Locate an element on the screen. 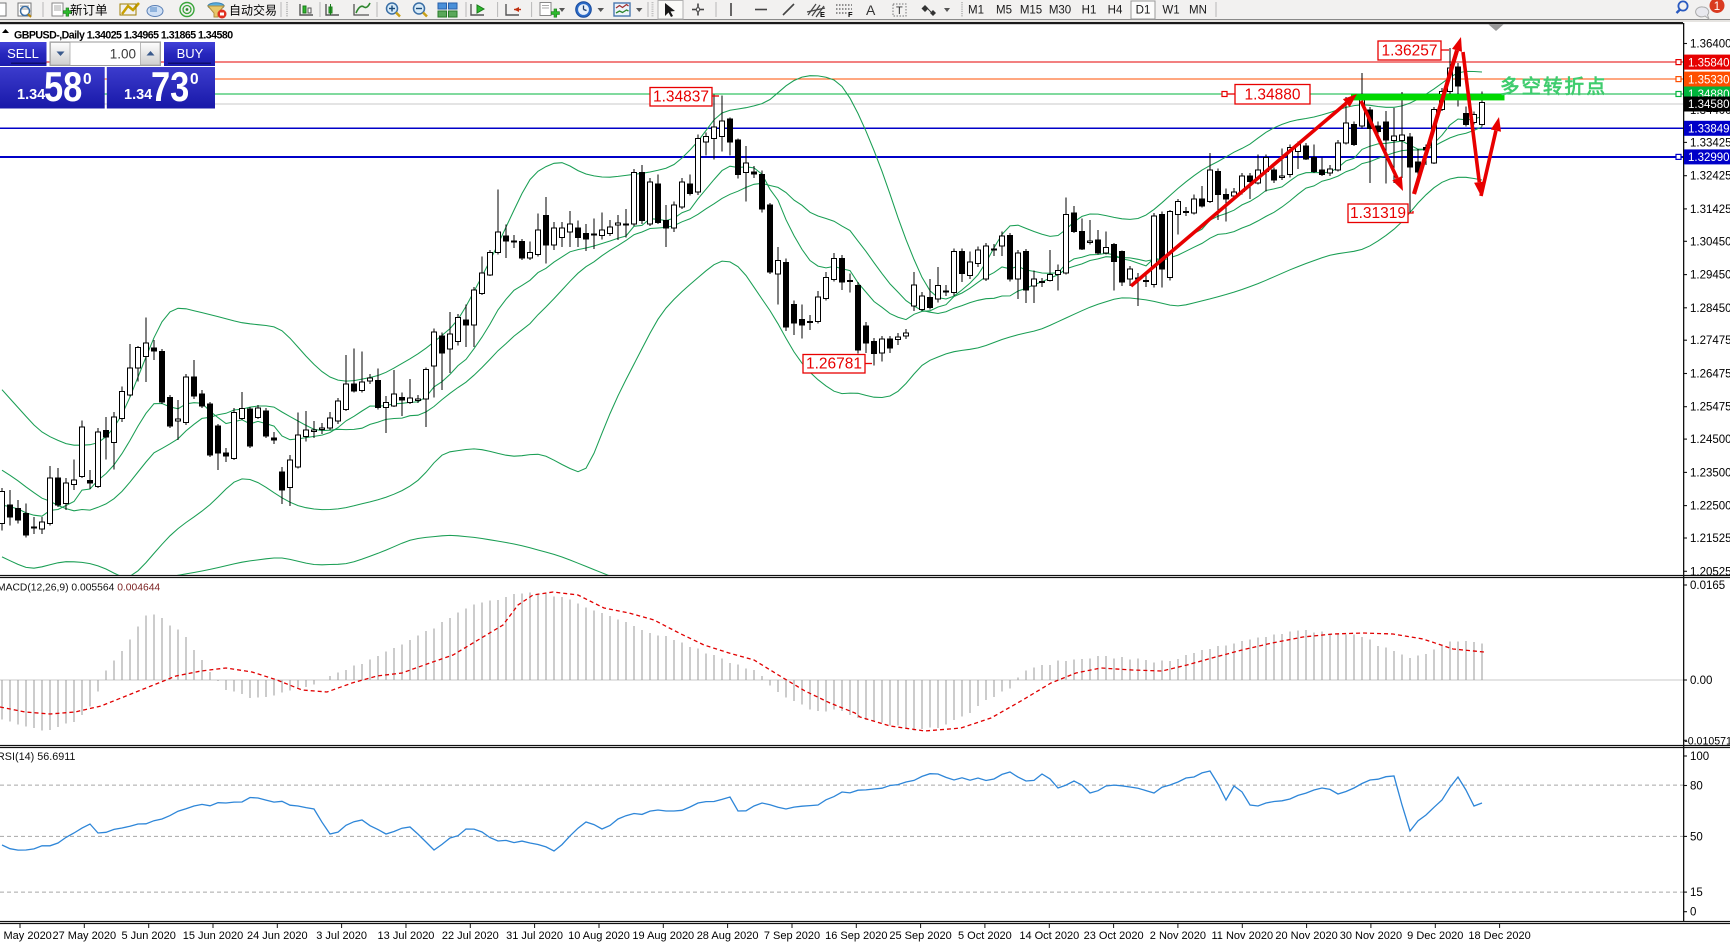  svg-text: 3 Jul 2020 is located at coordinates (341, 936).